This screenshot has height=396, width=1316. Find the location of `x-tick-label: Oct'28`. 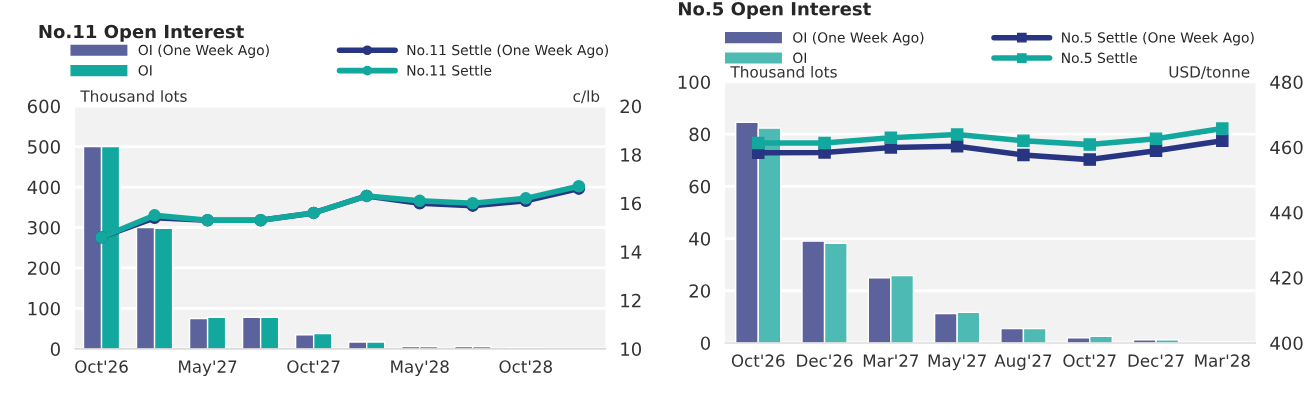

x-tick-label: Oct'28 is located at coordinates (525, 366).